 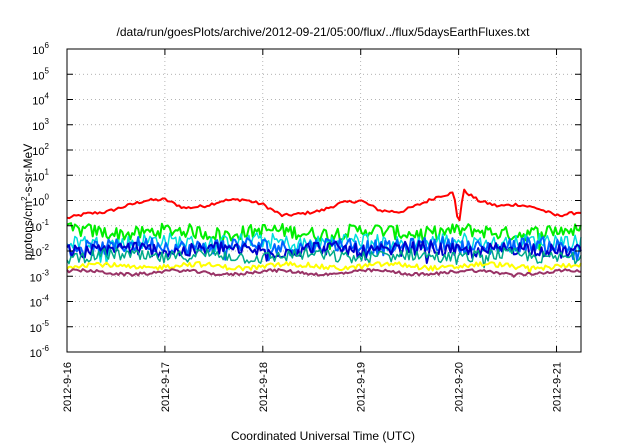 I want to click on y-tick-label: 10⁻², so click(x=40, y=251).